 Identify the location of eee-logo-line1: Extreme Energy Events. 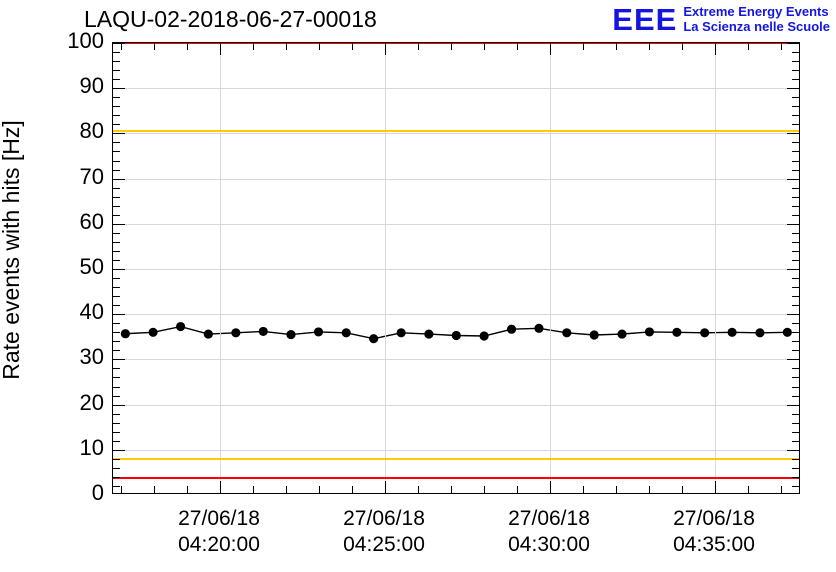
(756, 11).